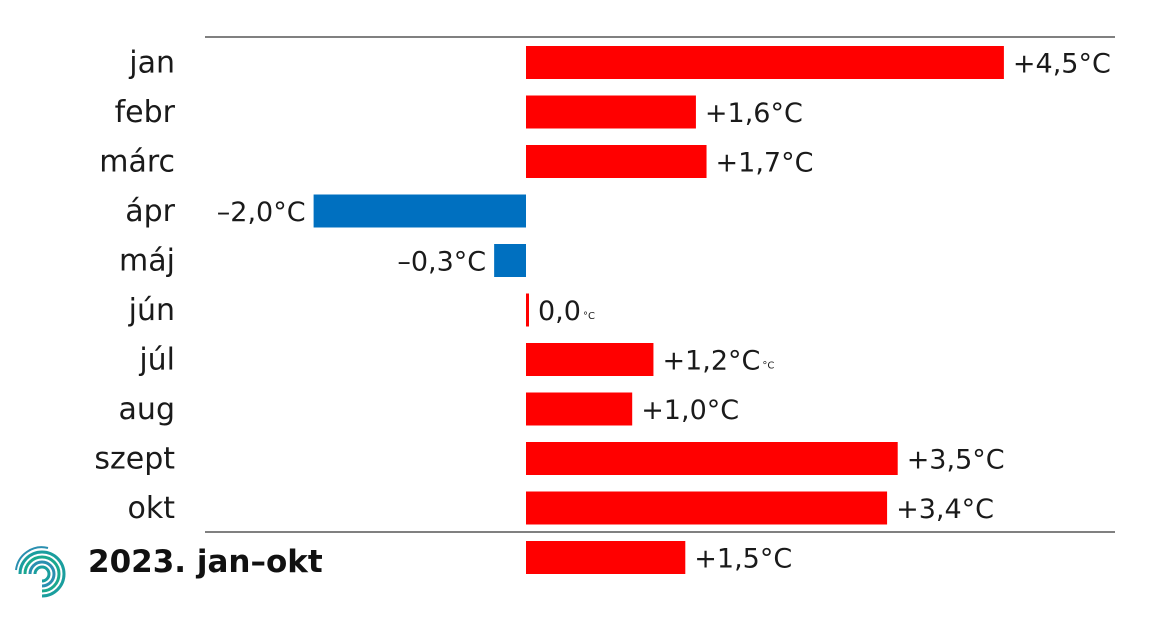 The image size is (1172, 617). I want to click on logo-icon, so click(40, 572).